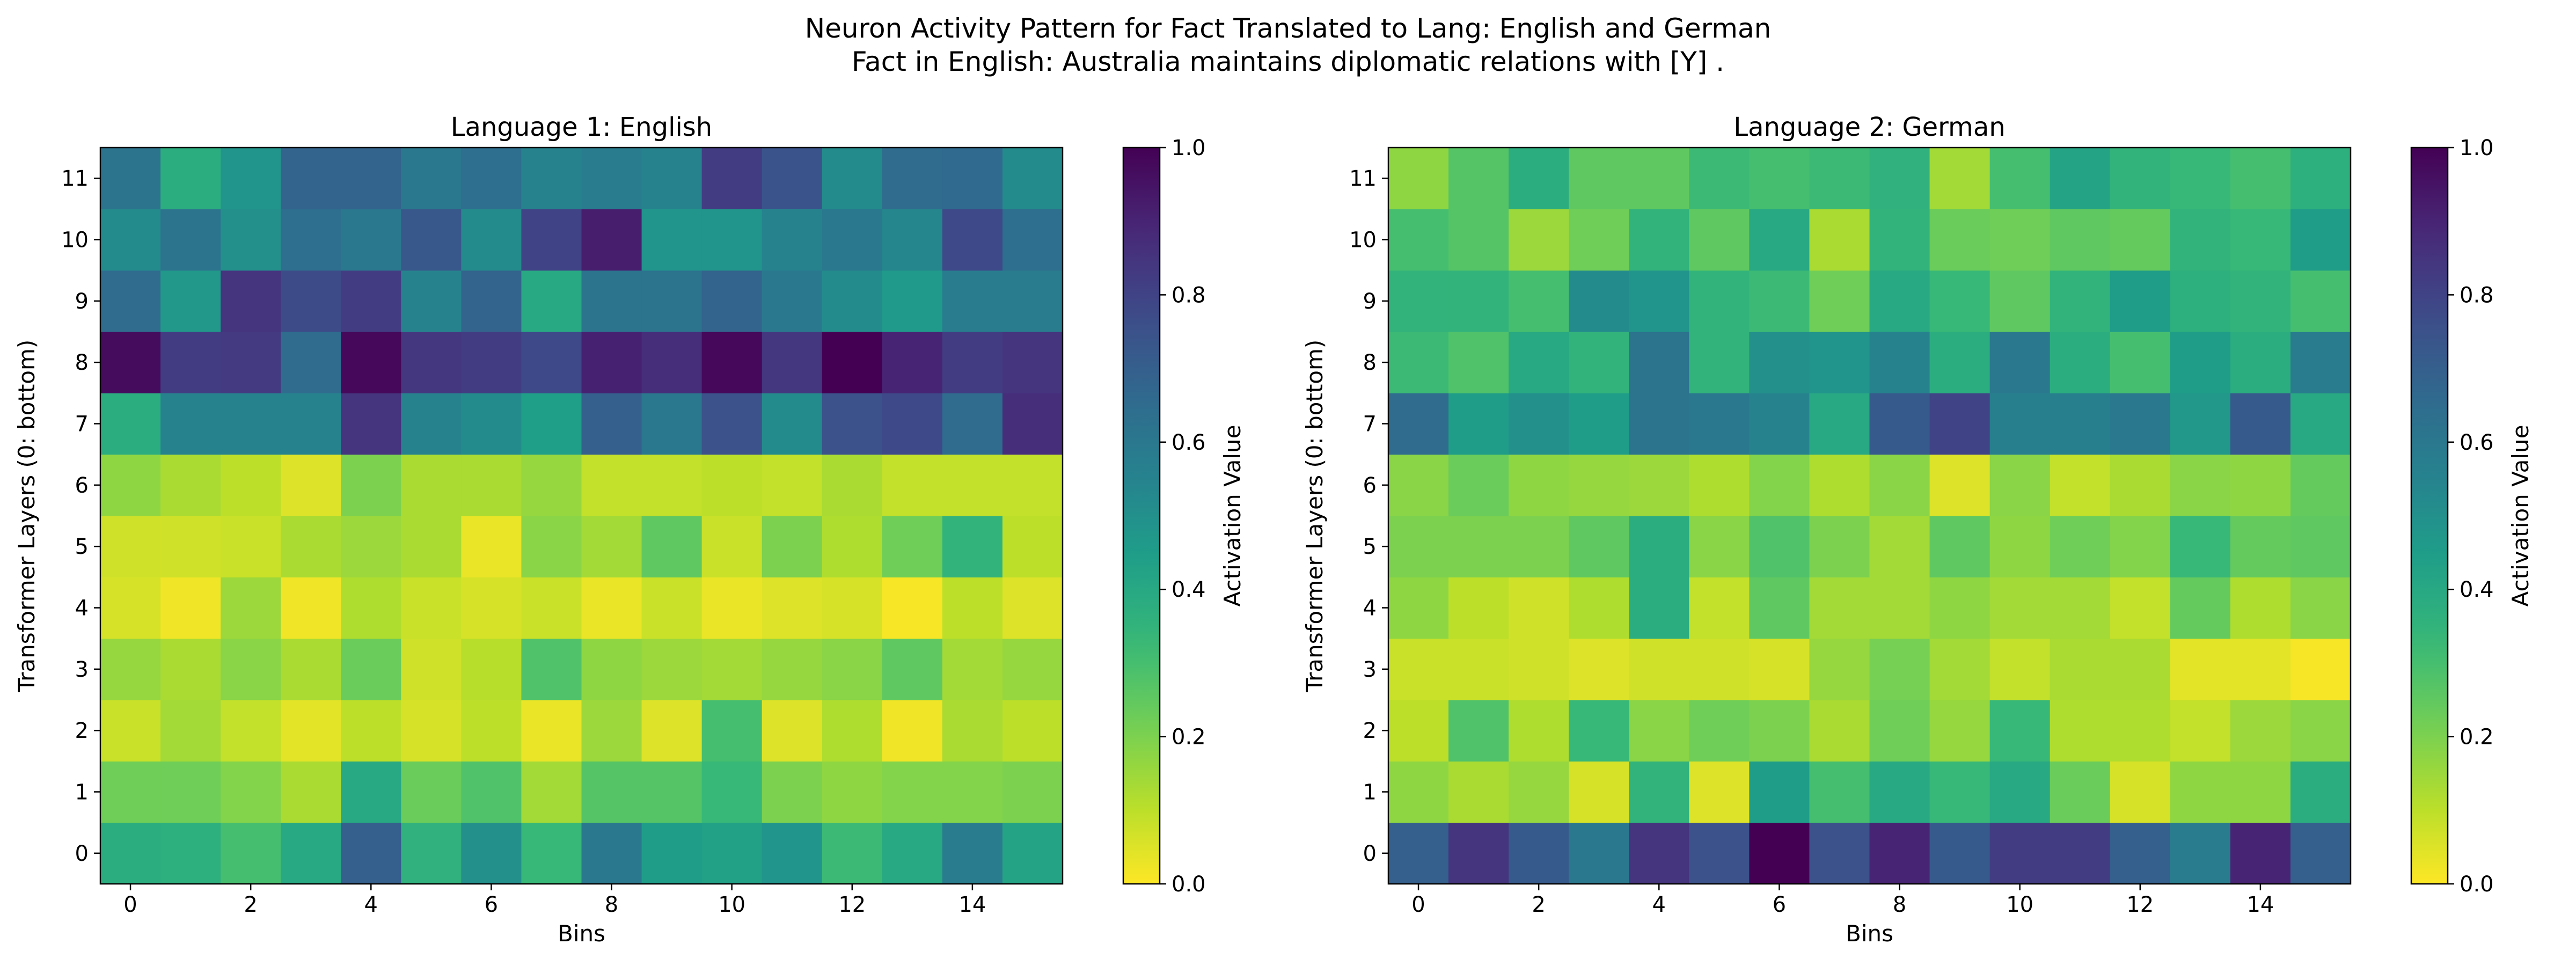 The width and height of the screenshot is (2576, 966). What do you see at coordinates (1370, 547) in the screenshot?
I see `y-tick-label: 5` at bounding box center [1370, 547].